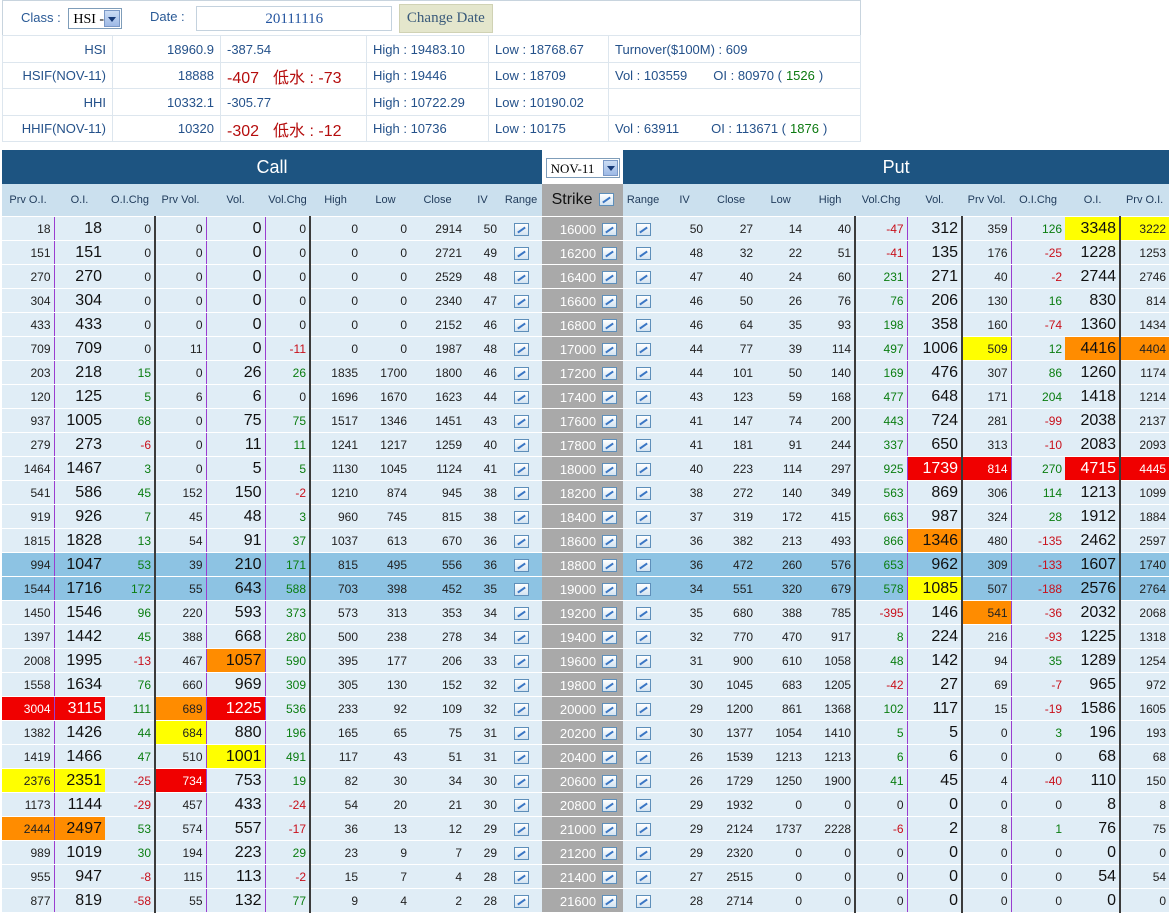  What do you see at coordinates (79, 228) in the screenshot?
I see `call-oi-cell: 18` at bounding box center [79, 228].